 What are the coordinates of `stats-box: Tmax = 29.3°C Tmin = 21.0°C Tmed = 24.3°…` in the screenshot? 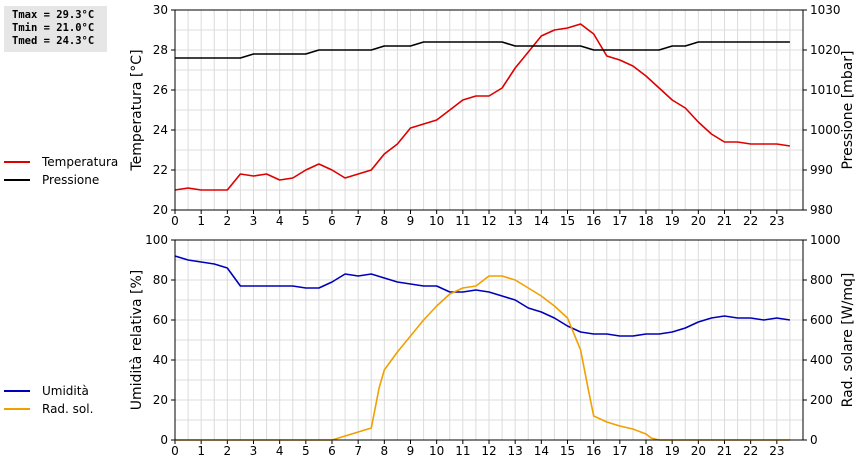 It's located at (55, 29).